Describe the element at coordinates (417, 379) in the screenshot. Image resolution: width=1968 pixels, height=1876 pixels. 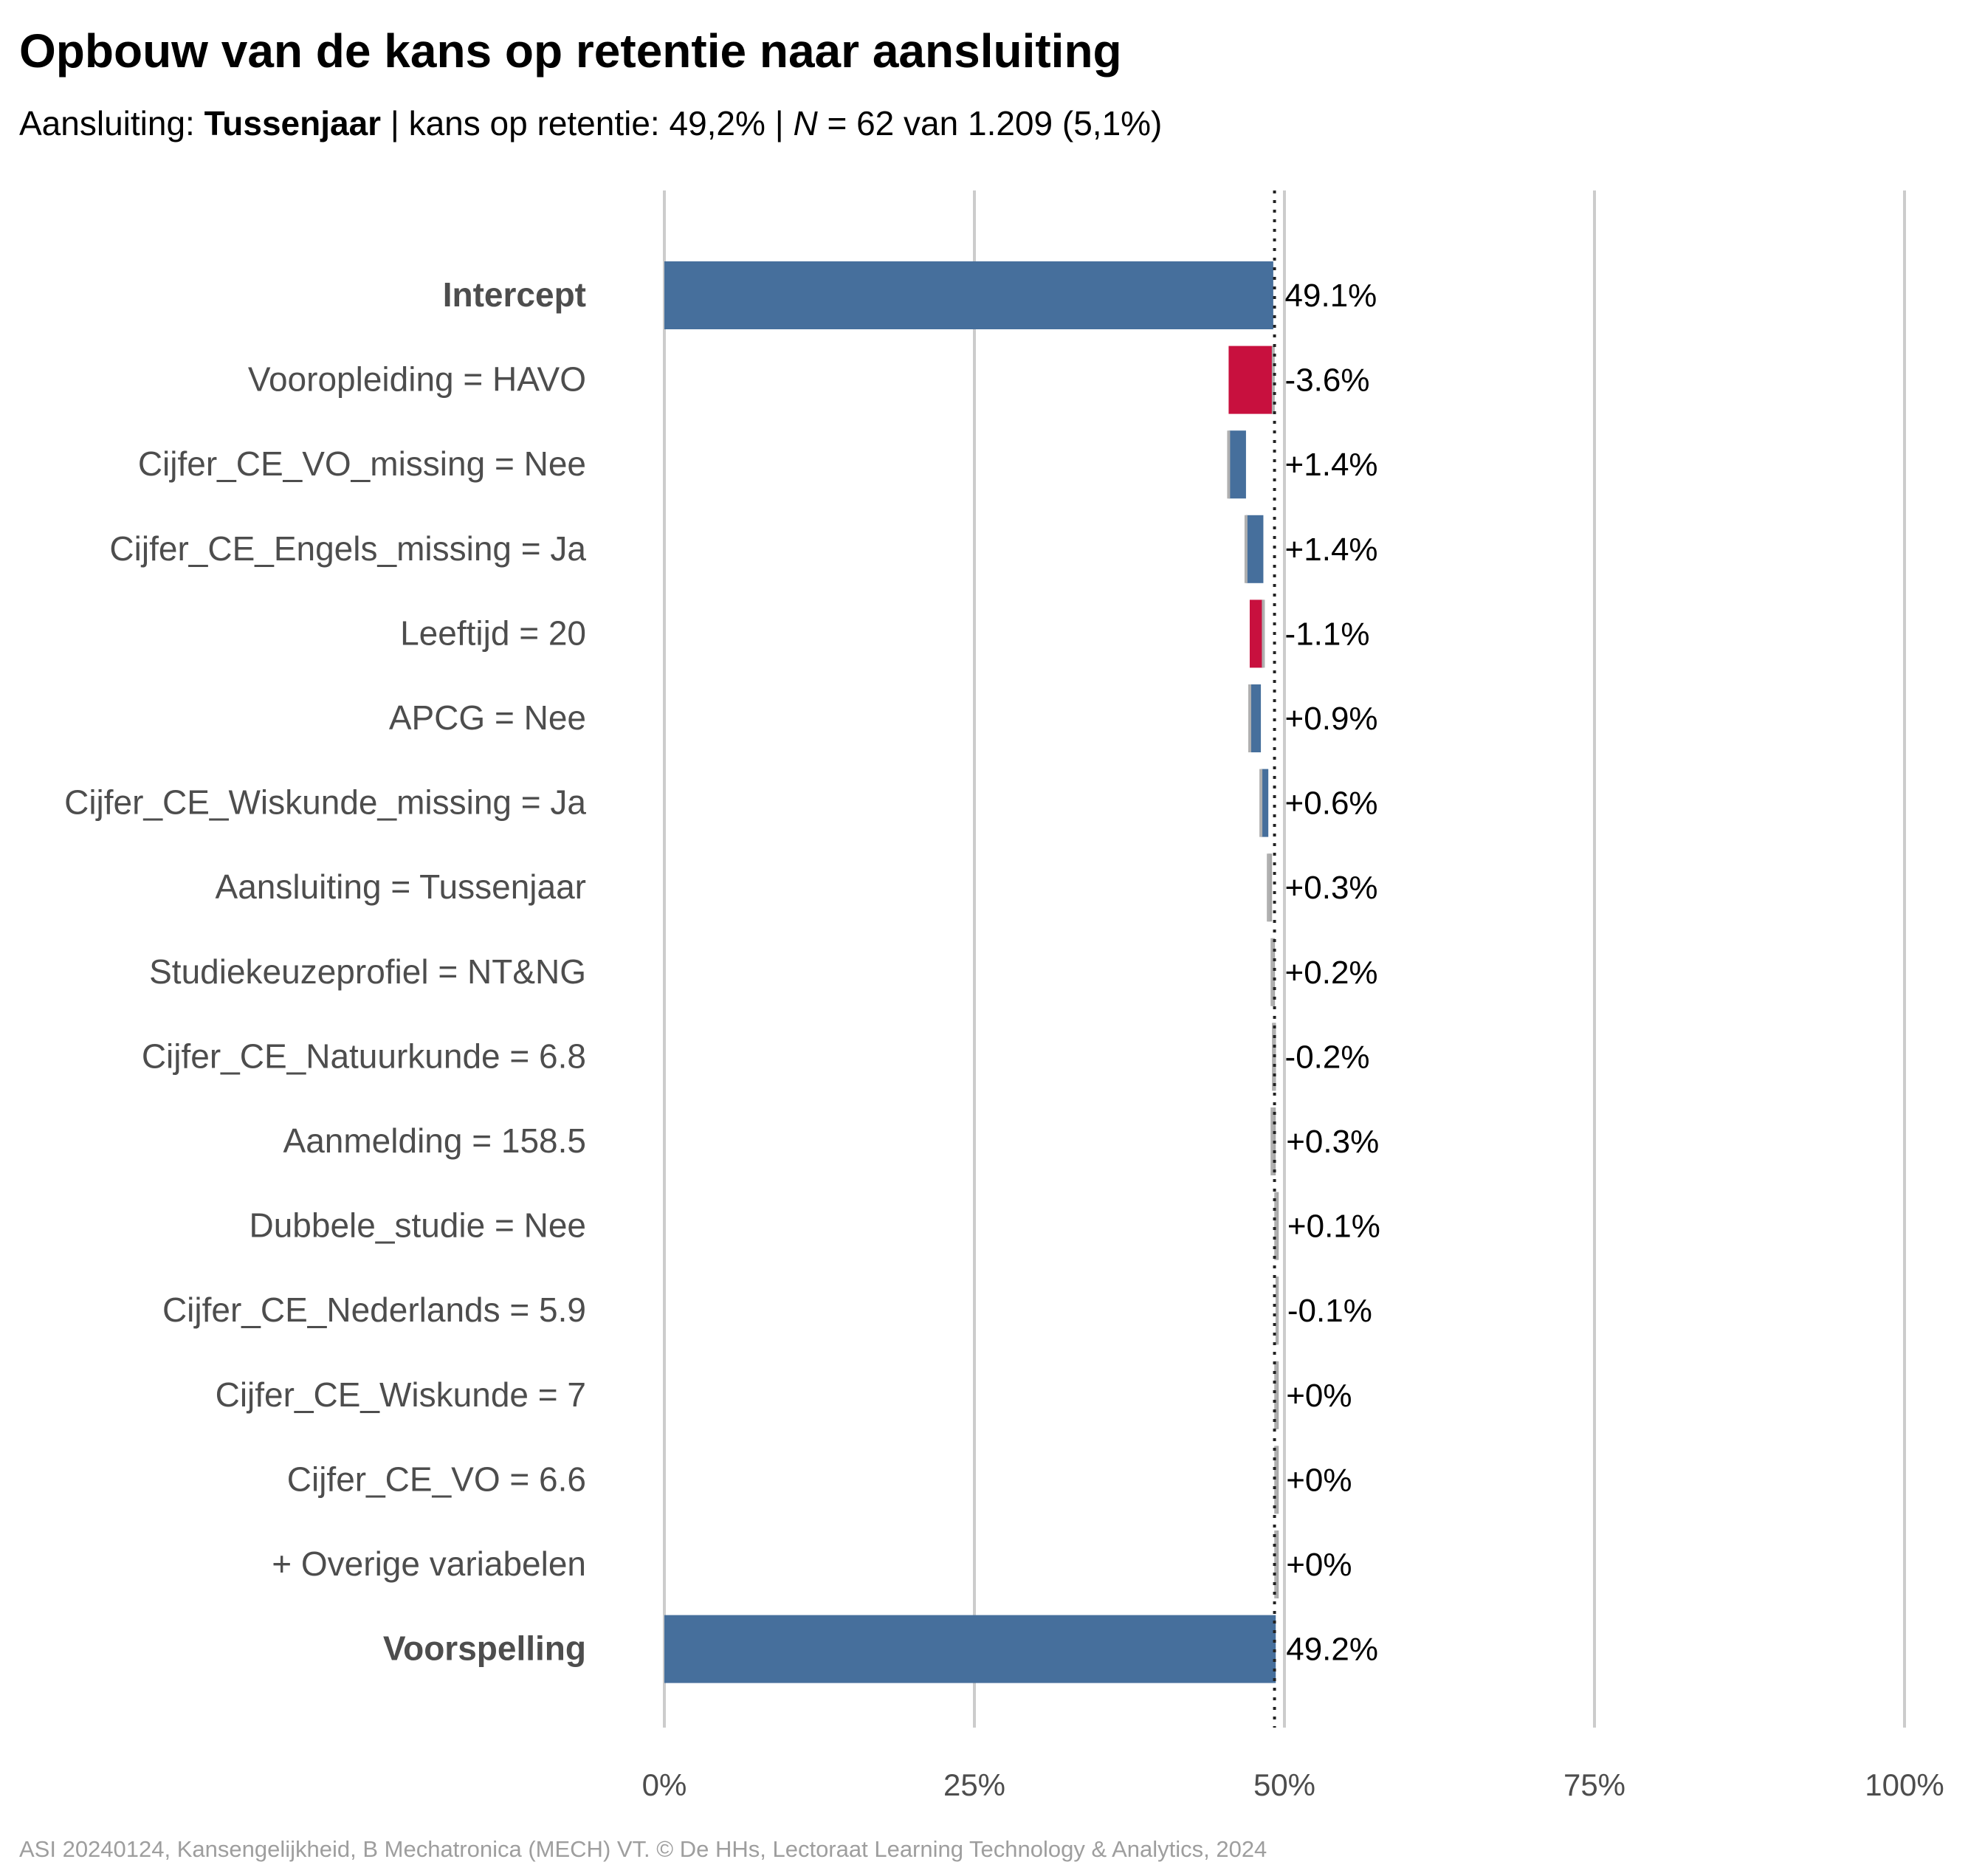
I see `category-label: Vooropleiding = HAVO` at that location.